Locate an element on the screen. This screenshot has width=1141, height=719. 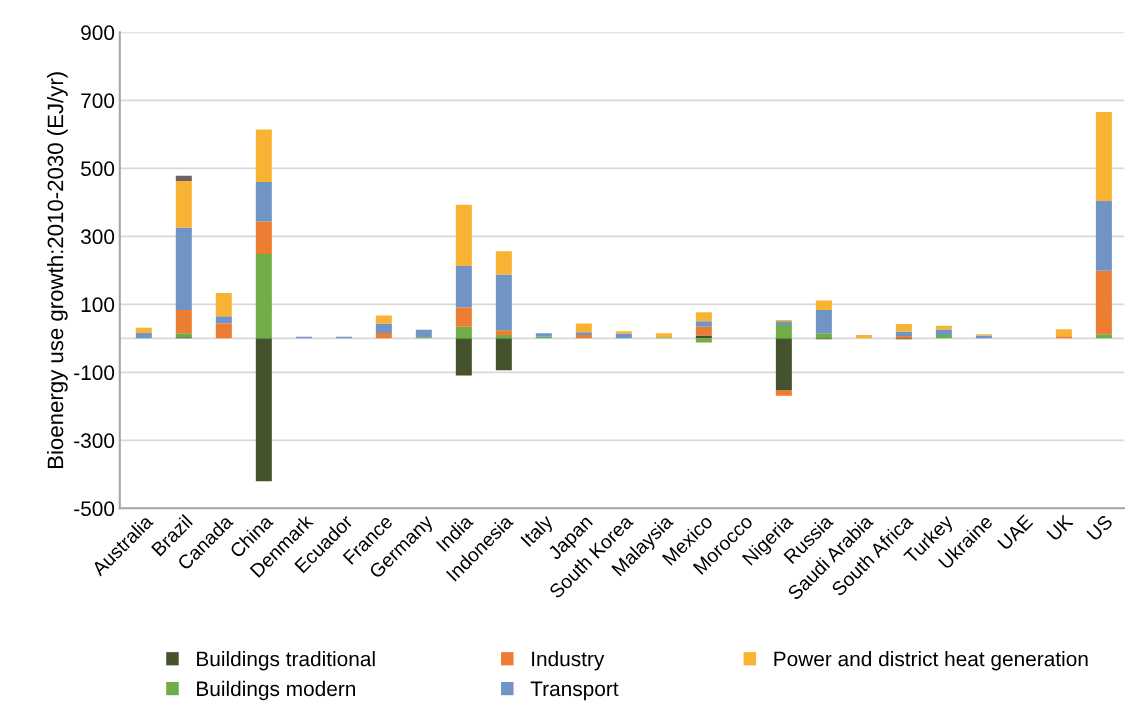
y-tick-label: -500 is located at coordinates (94, 509).